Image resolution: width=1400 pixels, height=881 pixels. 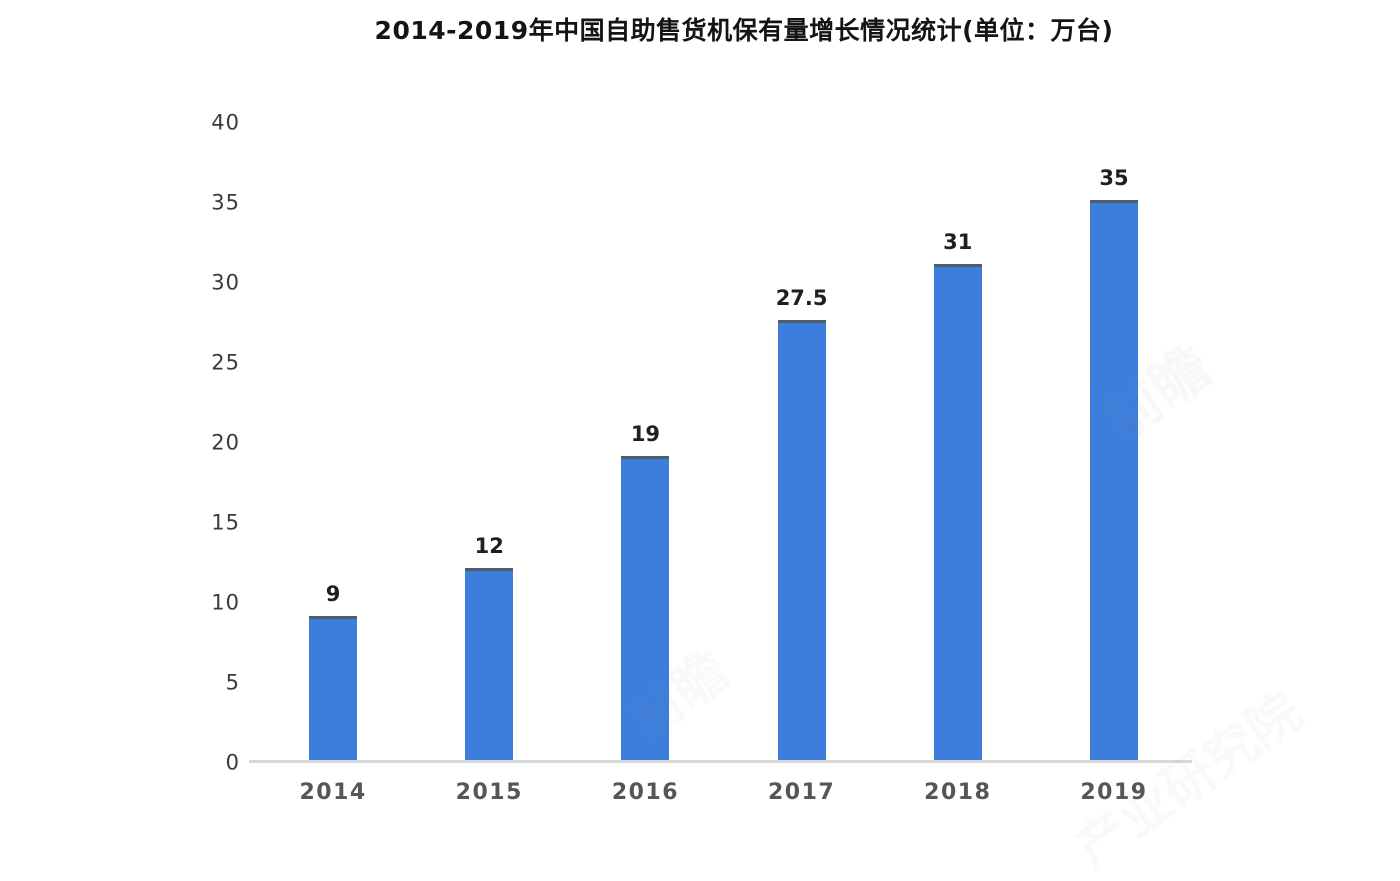 What do you see at coordinates (225, 202) in the screenshot?
I see `y-tick-label: 35` at bounding box center [225, 202].